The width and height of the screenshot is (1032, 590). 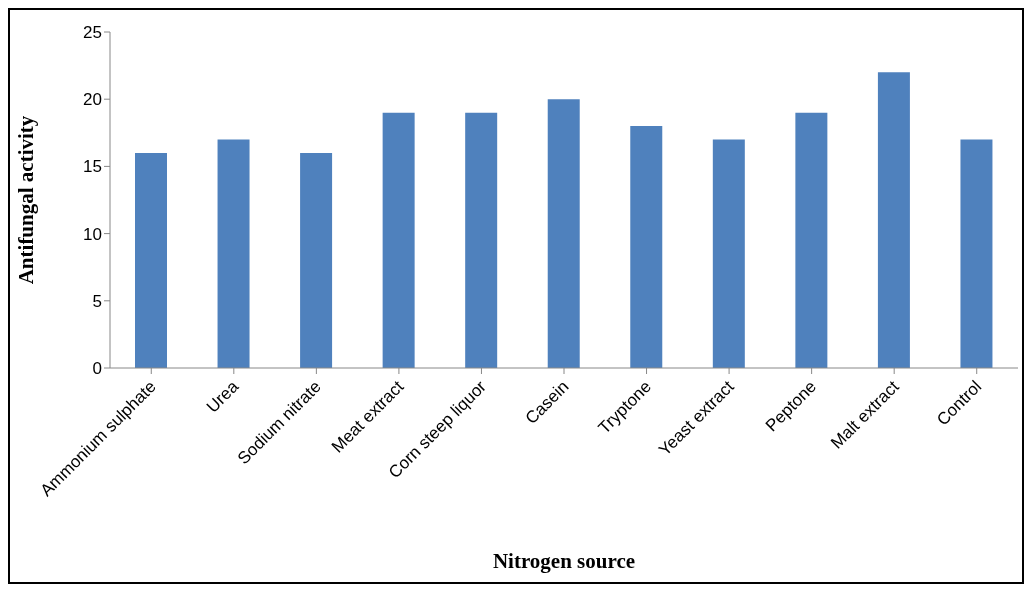 What do you see at coordinates (26, 200) in the screenshot?
I see `y-axis-title: Antifungal activity` at bounding box center [26, 200].